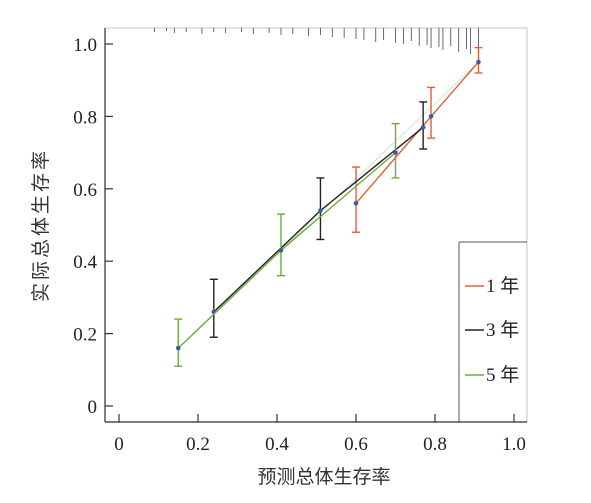 This screenshot has height=503, width=591. What do you see at coordinates (85, 190) in the screenshot?
I see `y-tick-label: 0.6` at bounding box center [85, 190].